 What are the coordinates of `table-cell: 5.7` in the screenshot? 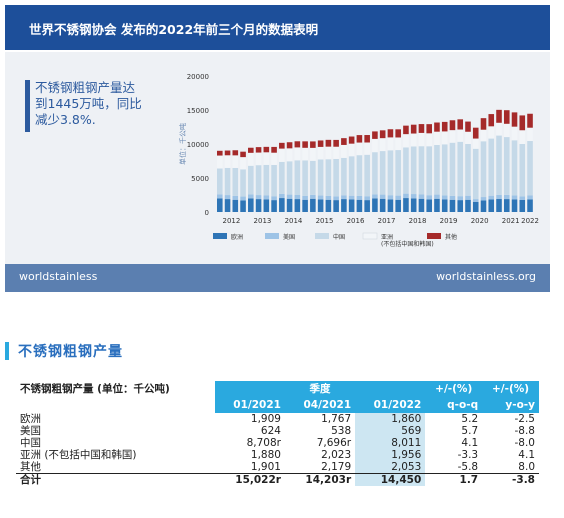 It's located at (470, 431).